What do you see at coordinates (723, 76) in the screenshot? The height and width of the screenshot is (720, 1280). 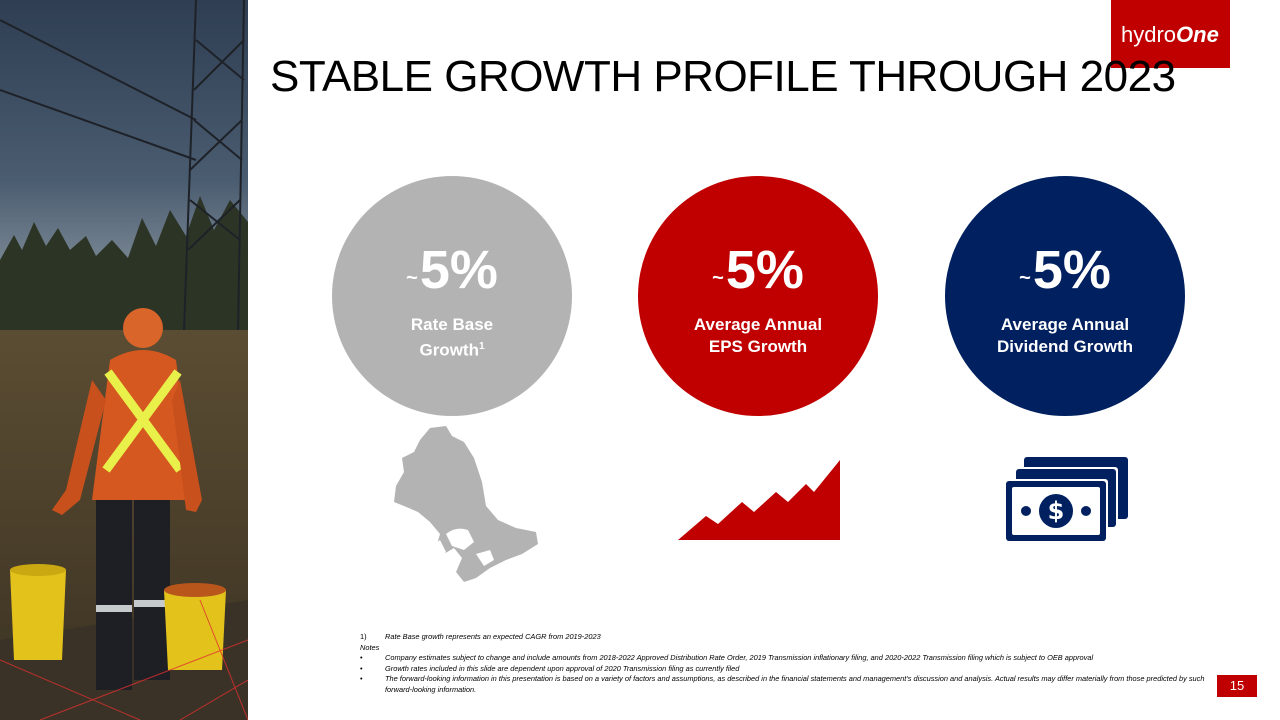 I see `slide-title: STABLE GROWTH PROFILE THROUGH 2023` at bounding box center [723, 76].